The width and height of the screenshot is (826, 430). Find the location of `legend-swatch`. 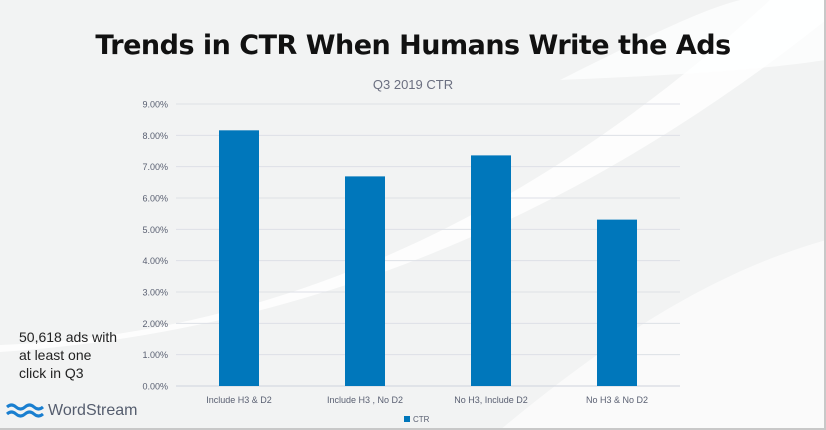

legend-swatch is located at coordinates (407, 419).